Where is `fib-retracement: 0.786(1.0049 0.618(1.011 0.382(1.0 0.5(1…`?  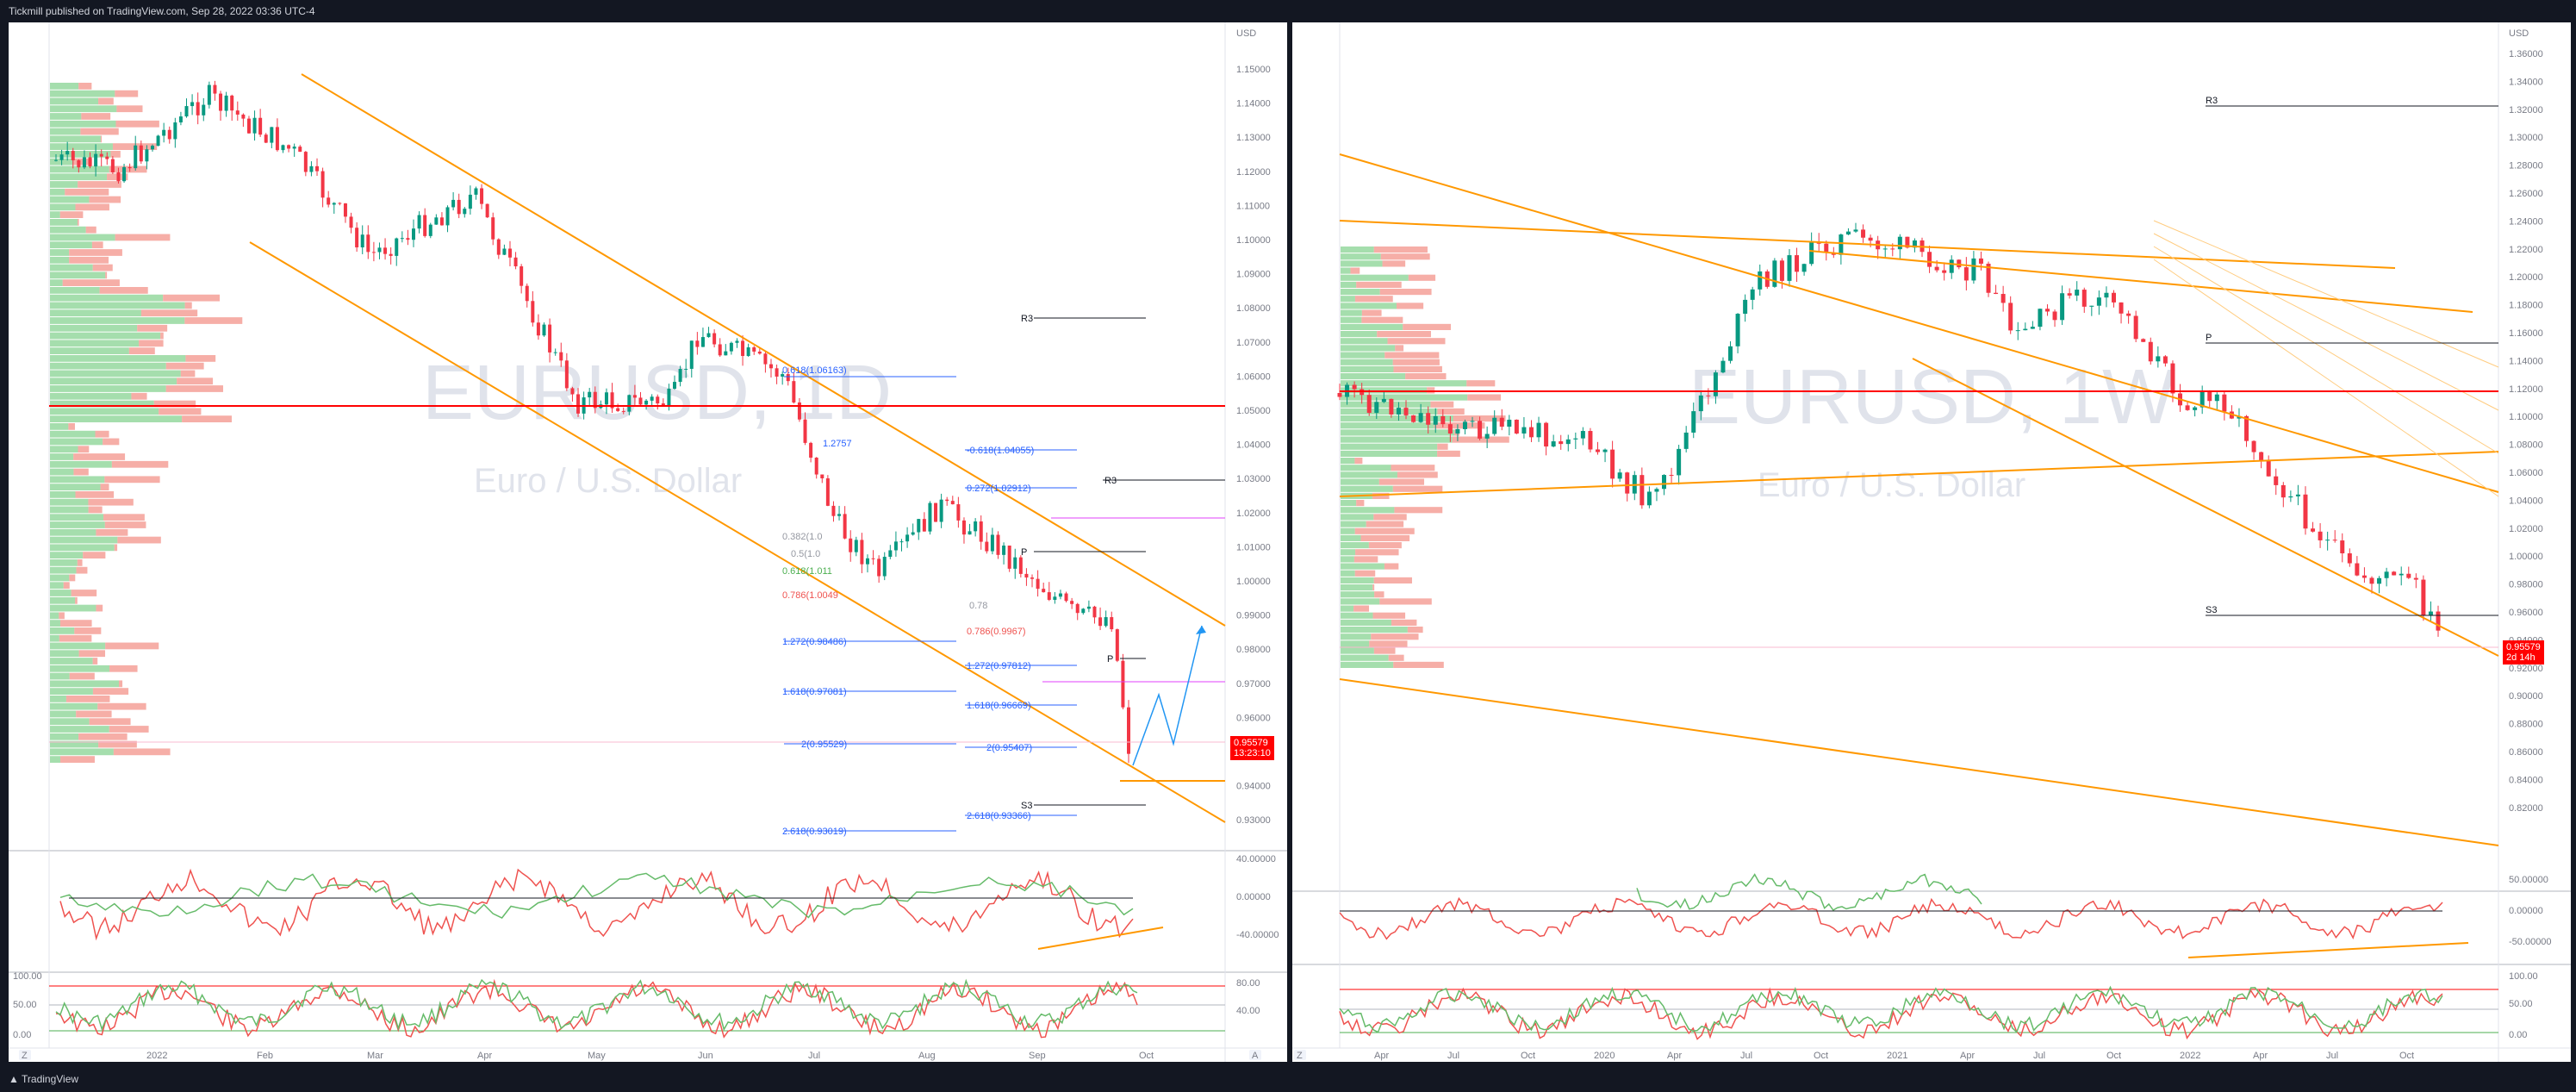 fib-retracement: 0.786(1.0049 0.618(1.011 0.382(1.0 0.5(1… is located at coordinates (904, 538).